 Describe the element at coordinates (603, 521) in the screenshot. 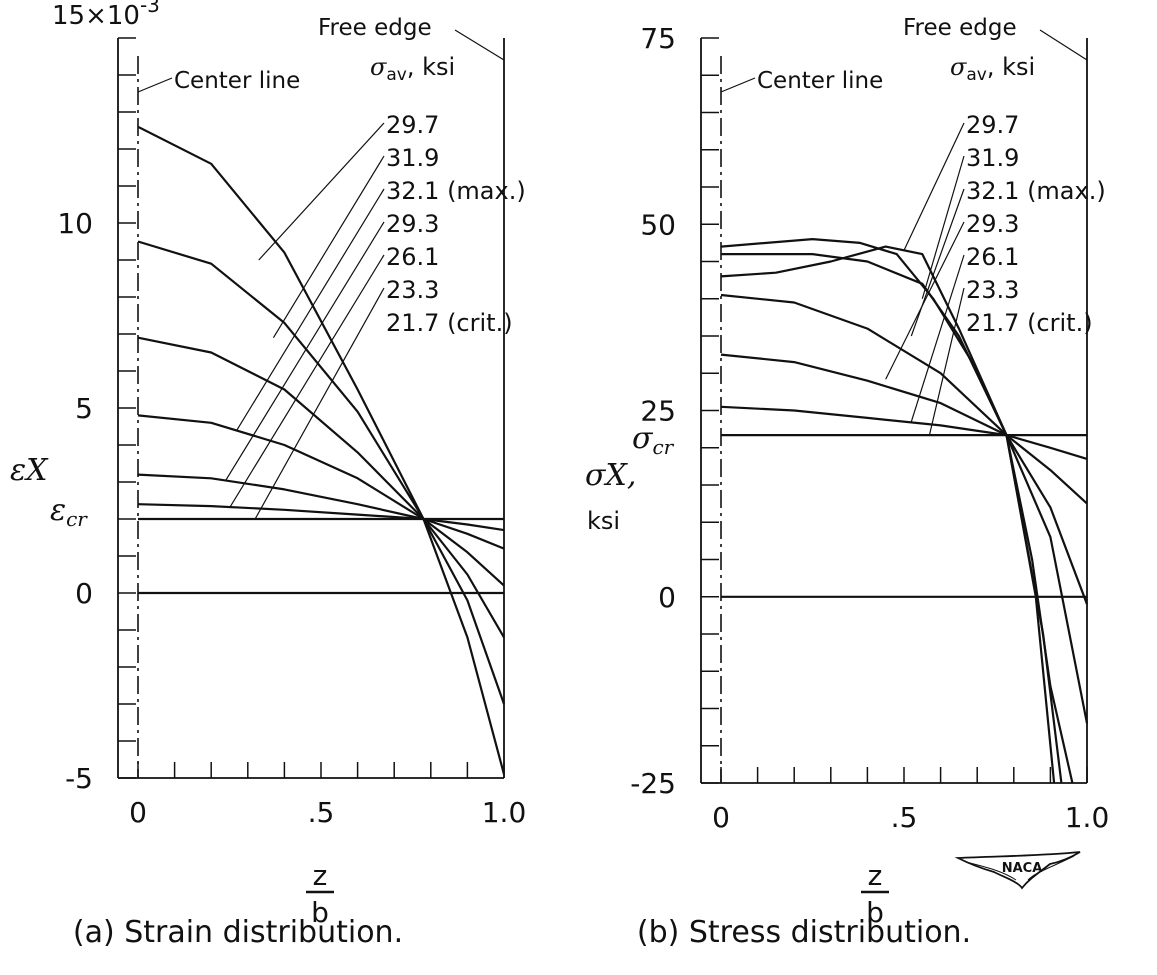

I see `y-axis-unit: ksi` at that location.